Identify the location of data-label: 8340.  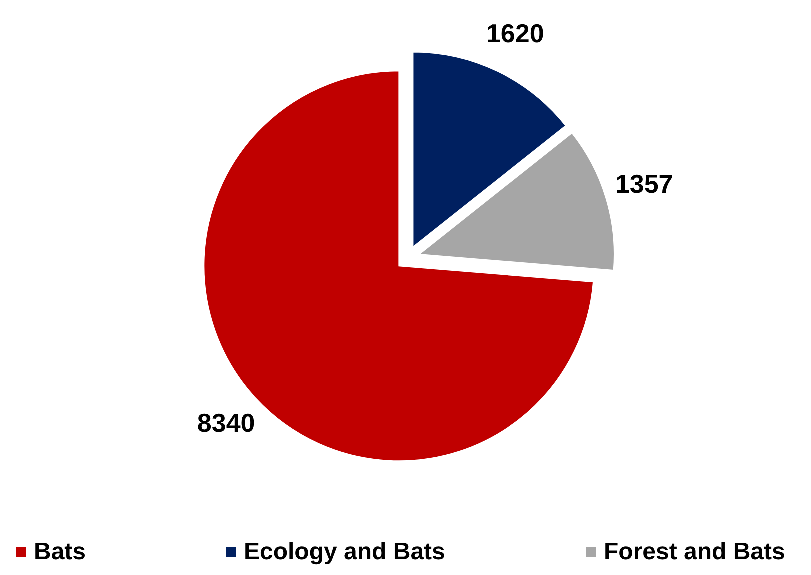
(226, 423).